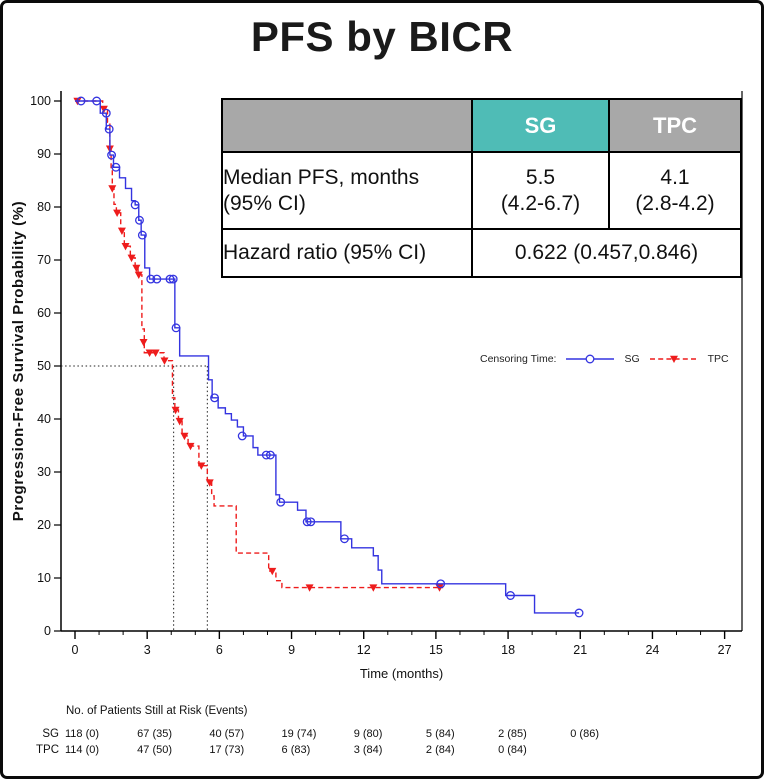 Image resolution: width=764 pixels, height=779 pixels. I want to click on legend-sg-label: SG, so click(632, 359).